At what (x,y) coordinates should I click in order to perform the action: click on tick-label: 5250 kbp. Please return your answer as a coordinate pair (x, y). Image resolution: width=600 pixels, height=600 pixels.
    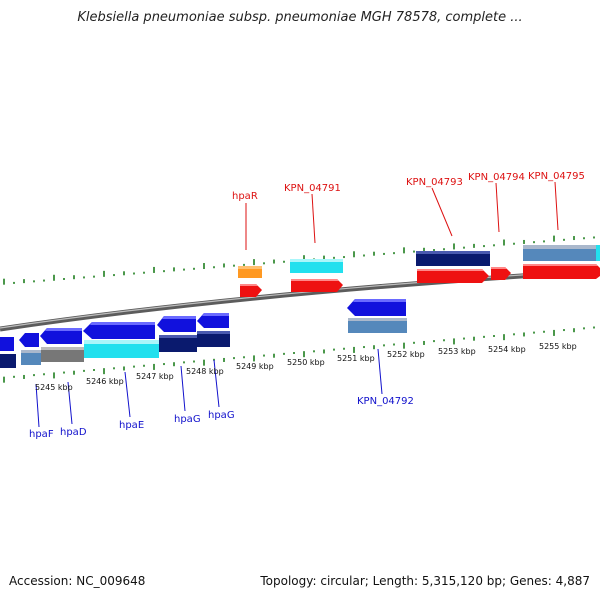
    Looking at the image, I should click on (306, 362).